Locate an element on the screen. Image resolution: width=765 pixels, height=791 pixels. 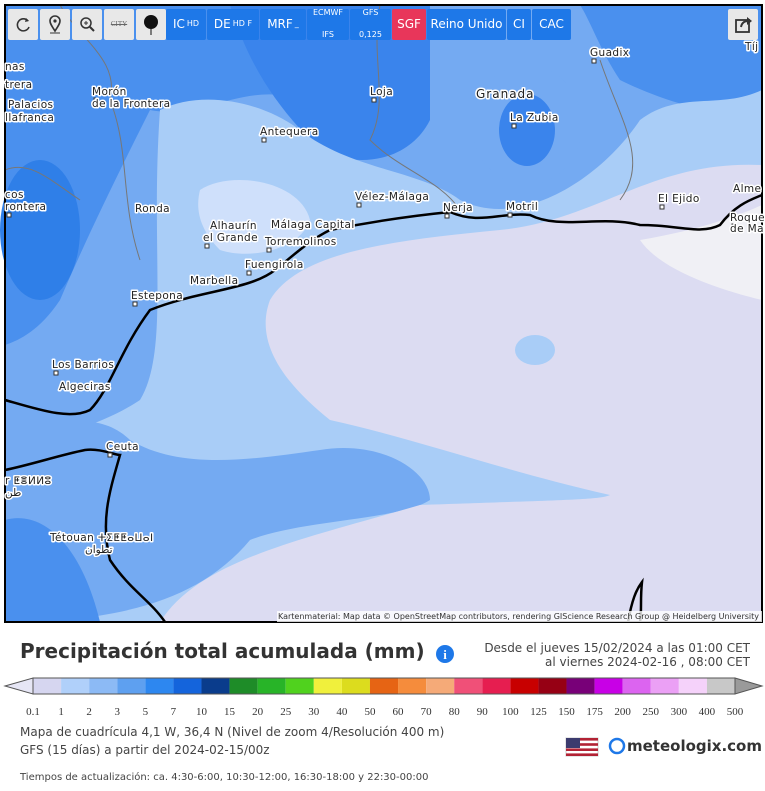
button-sublabel: 0,125 is located at coordinates (370, 35).